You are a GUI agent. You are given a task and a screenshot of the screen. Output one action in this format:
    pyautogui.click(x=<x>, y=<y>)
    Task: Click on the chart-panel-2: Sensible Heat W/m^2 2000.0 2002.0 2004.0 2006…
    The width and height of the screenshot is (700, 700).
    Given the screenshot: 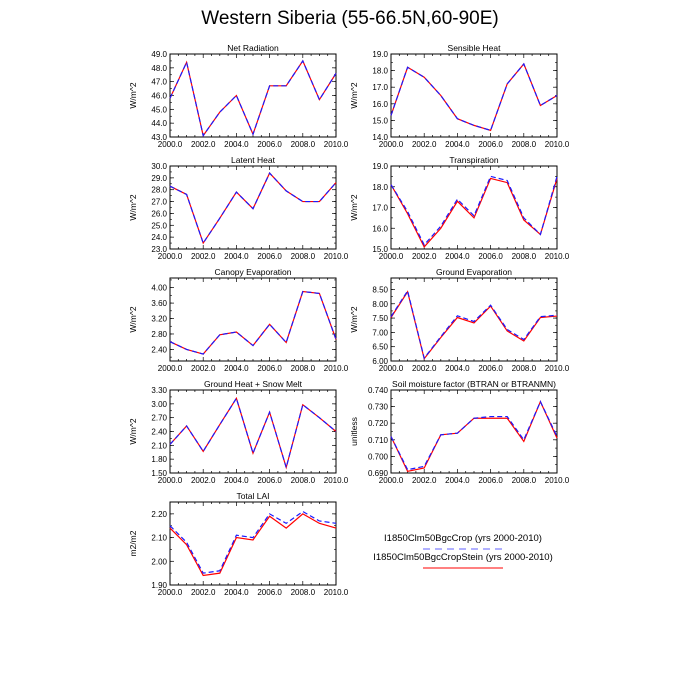 What is the action you would take?
    pyautogui.click(x=459, y=96)
    